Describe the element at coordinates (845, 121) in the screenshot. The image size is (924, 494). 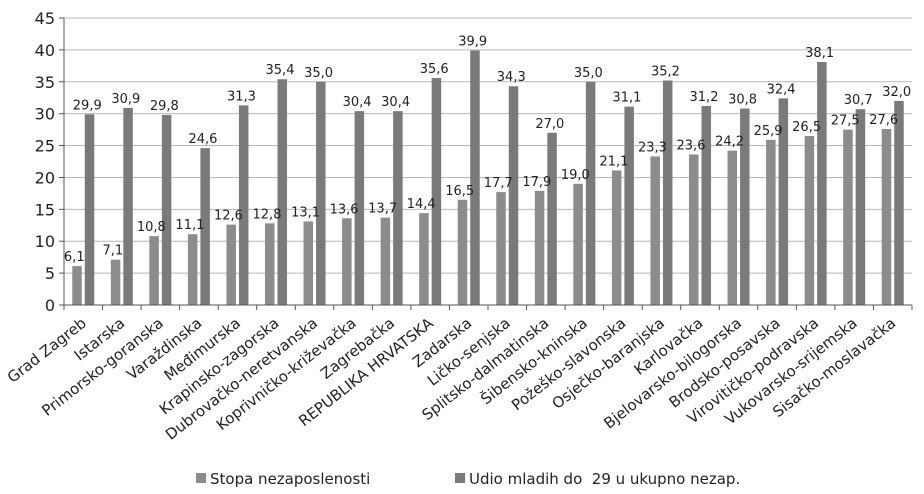
I see `data-label-series-1: 27,5` at that location.